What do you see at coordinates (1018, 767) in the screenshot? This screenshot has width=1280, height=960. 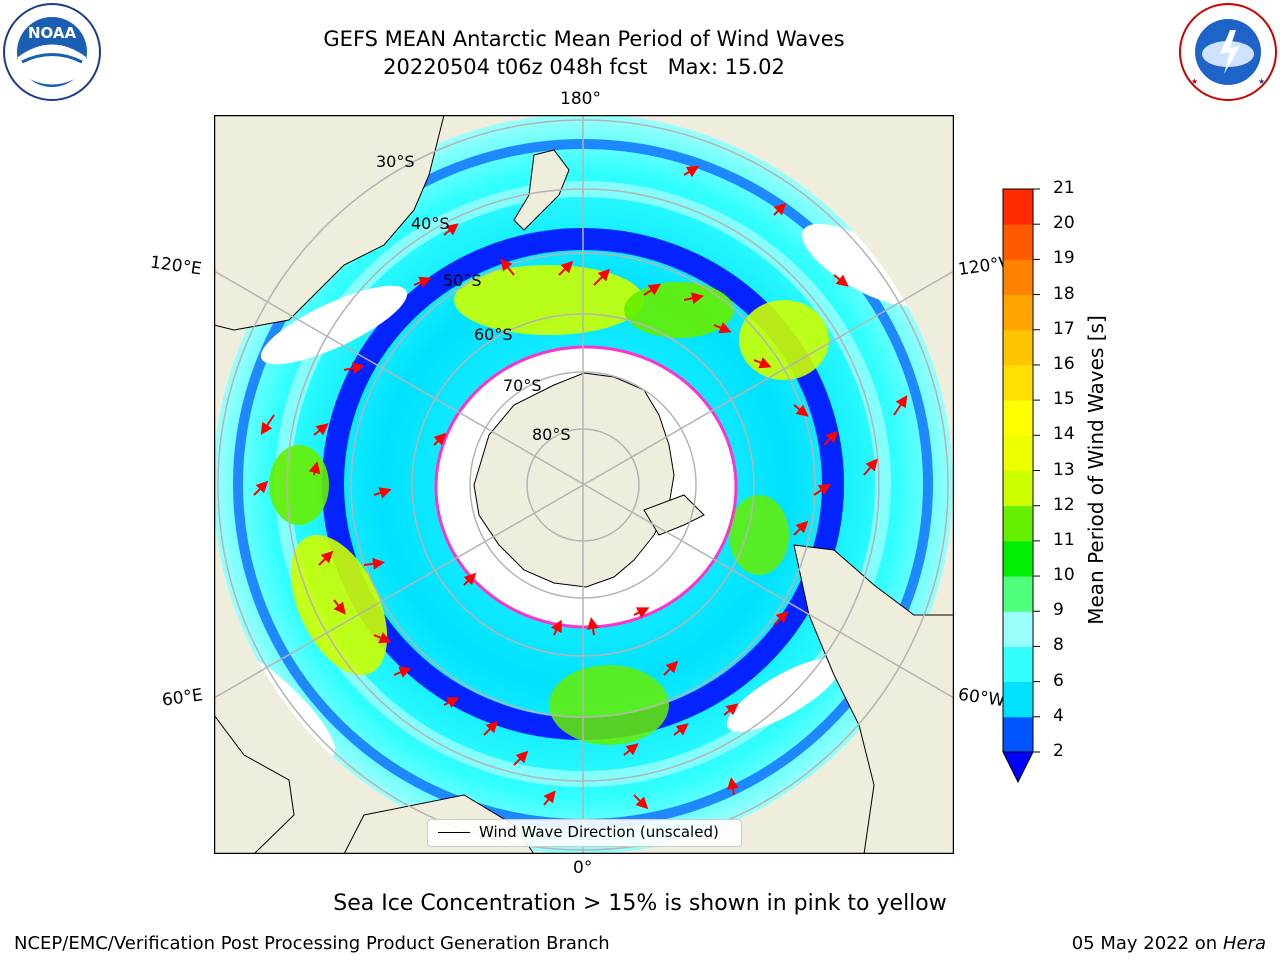 I see `colorbar-under-triangle` at bounding box center [1018, 767].